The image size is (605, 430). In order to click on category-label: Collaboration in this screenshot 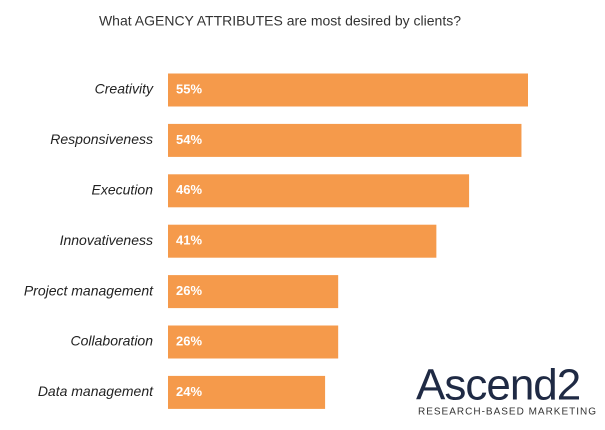, I will do `click(112, 341)`.